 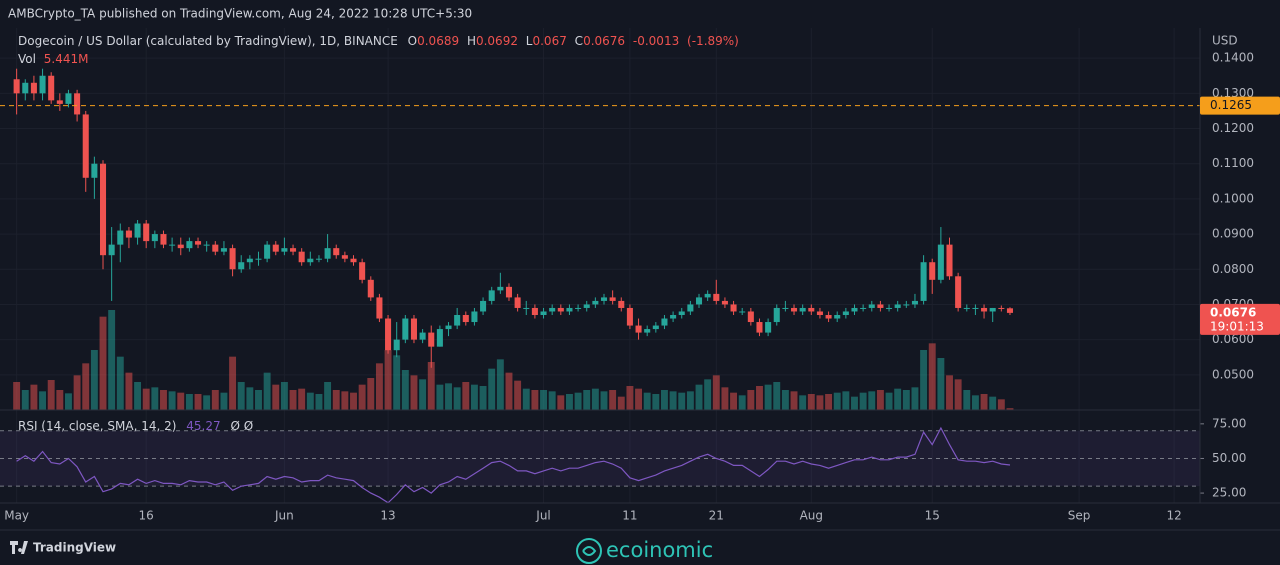 What do you see at coordinates (1173, 516) in the screenshot?
I see `x-tick-label: 12` at bounding box center [1173, 516].